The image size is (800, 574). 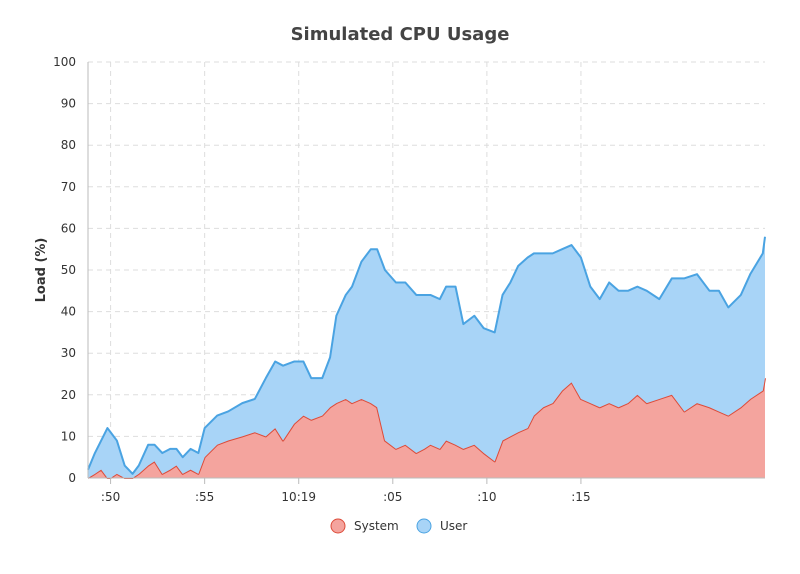 What do you see at coordinates (426, 428) in the screenshot?
I see `area-system` at bounding box center [426, 428].